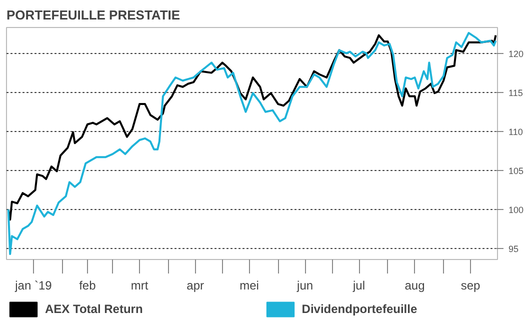 The width and height of the screenshot is (526, 323). Describe the element at coordinates (359, 285) in the screenshot. I see `x-tick-label: jul` at that location.